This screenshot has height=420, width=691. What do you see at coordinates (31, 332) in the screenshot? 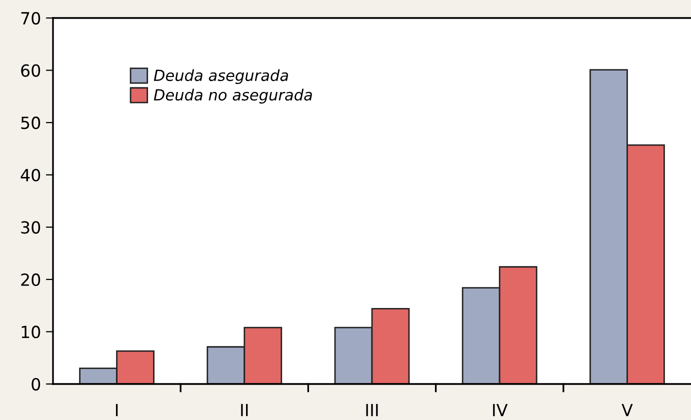
I see `y-tick-label: 10` at bounding box center [31, 332].